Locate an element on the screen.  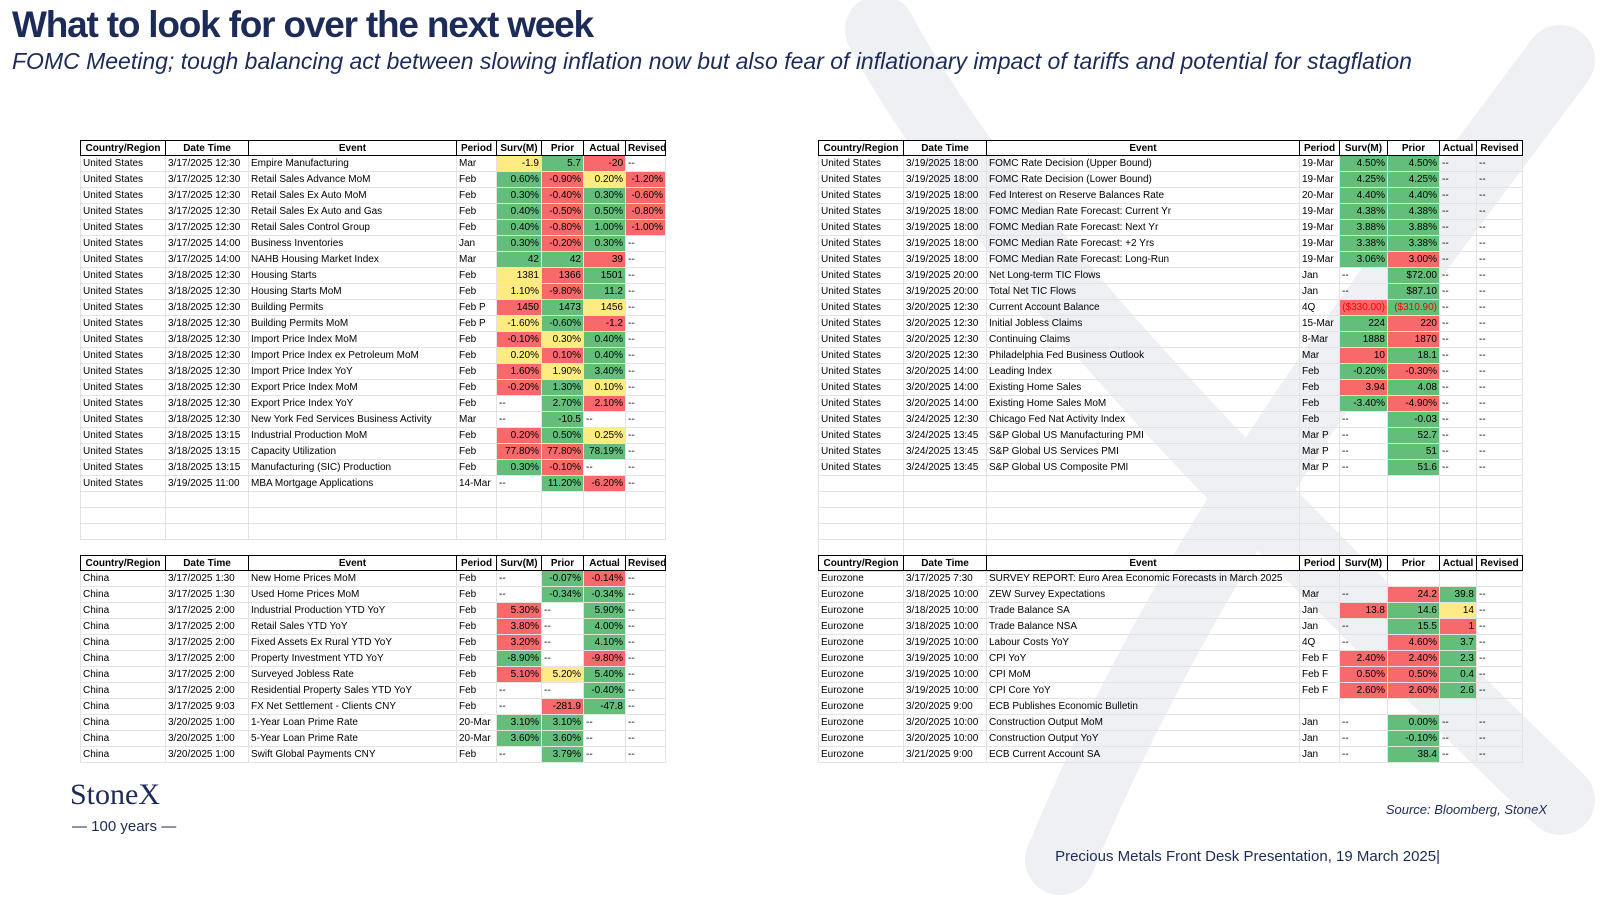
cell-event: FX Net Settlement - Clients CNY is located at coordinates (352, 706).